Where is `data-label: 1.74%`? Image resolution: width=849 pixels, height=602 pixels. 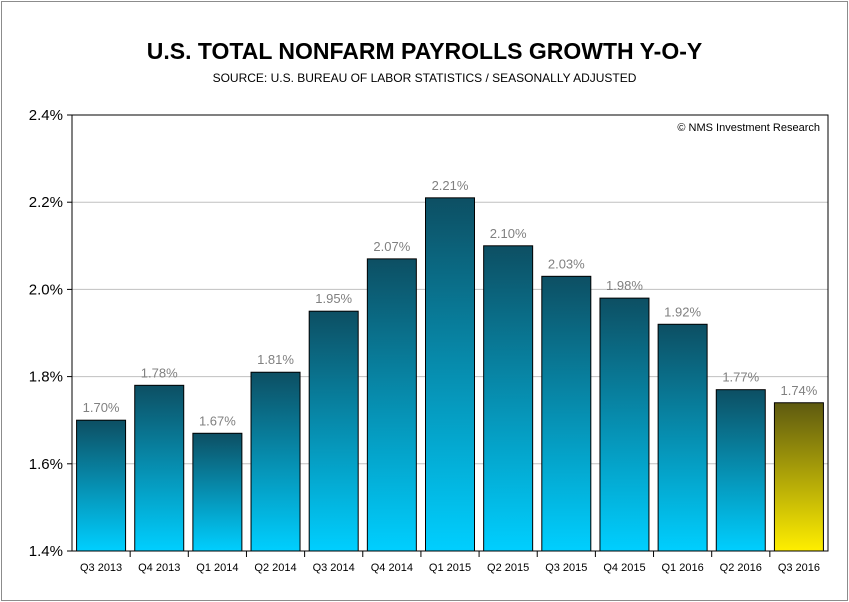 data-label: 1.74% is located at coordinates (798, 390).